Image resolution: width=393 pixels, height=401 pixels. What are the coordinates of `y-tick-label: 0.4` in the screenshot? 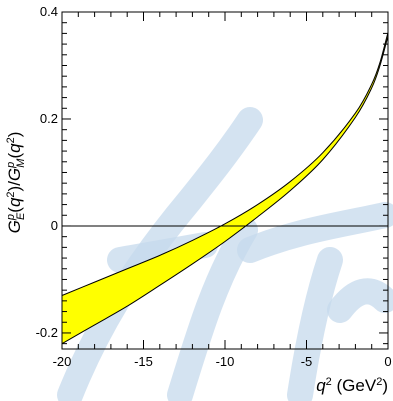 It's located at (49, 11).